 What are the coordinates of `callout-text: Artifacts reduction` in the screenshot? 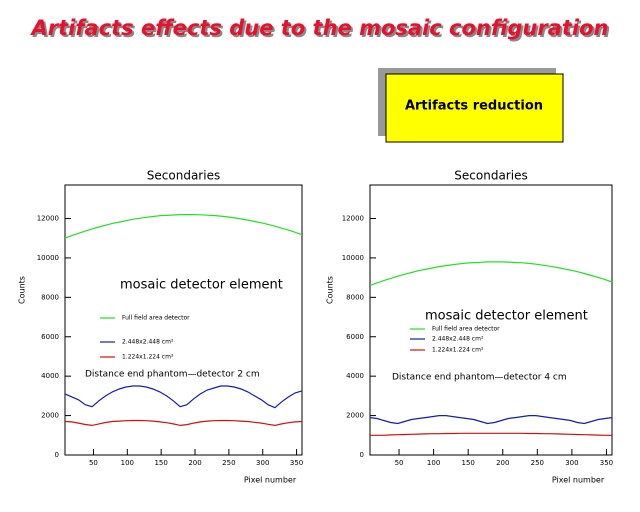 It's located at (474, 106).